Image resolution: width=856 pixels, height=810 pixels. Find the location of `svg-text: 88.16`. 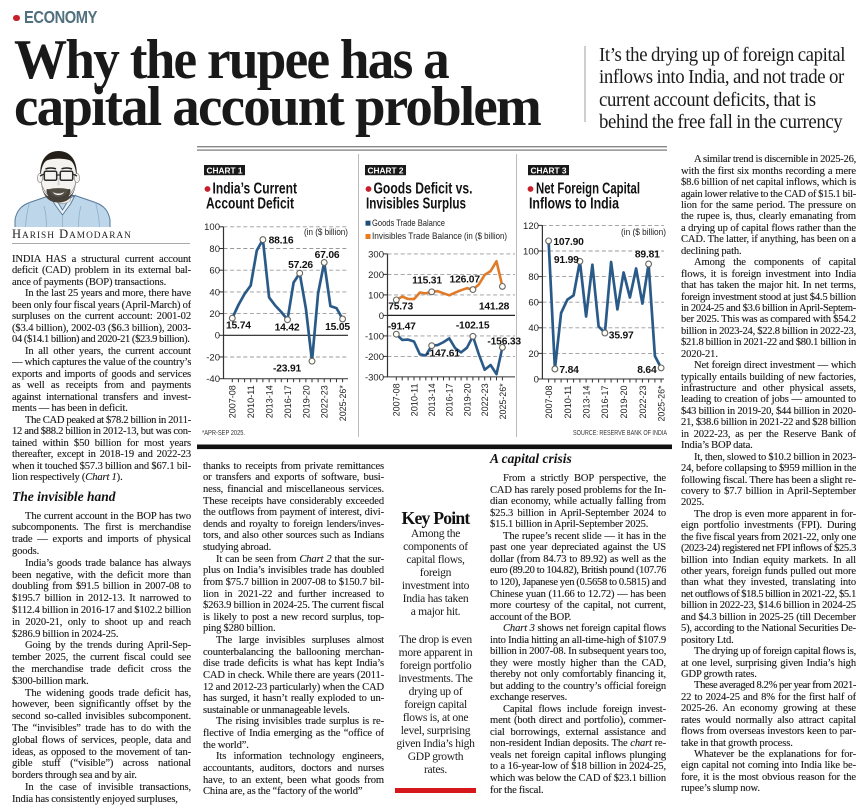

svg-text: 88.16 is located at coordinates (281, 240).